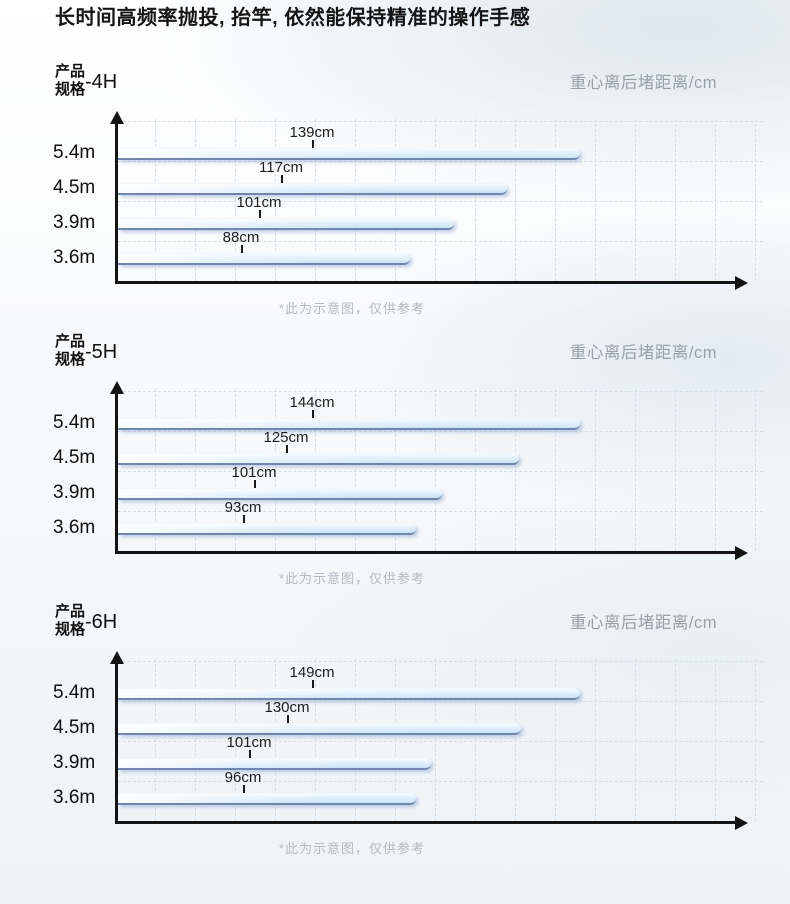  What do you see at coordinates (354, 412) in the screenshot?
I see `bar-row: 144cm` at bounding box center [354, 412].